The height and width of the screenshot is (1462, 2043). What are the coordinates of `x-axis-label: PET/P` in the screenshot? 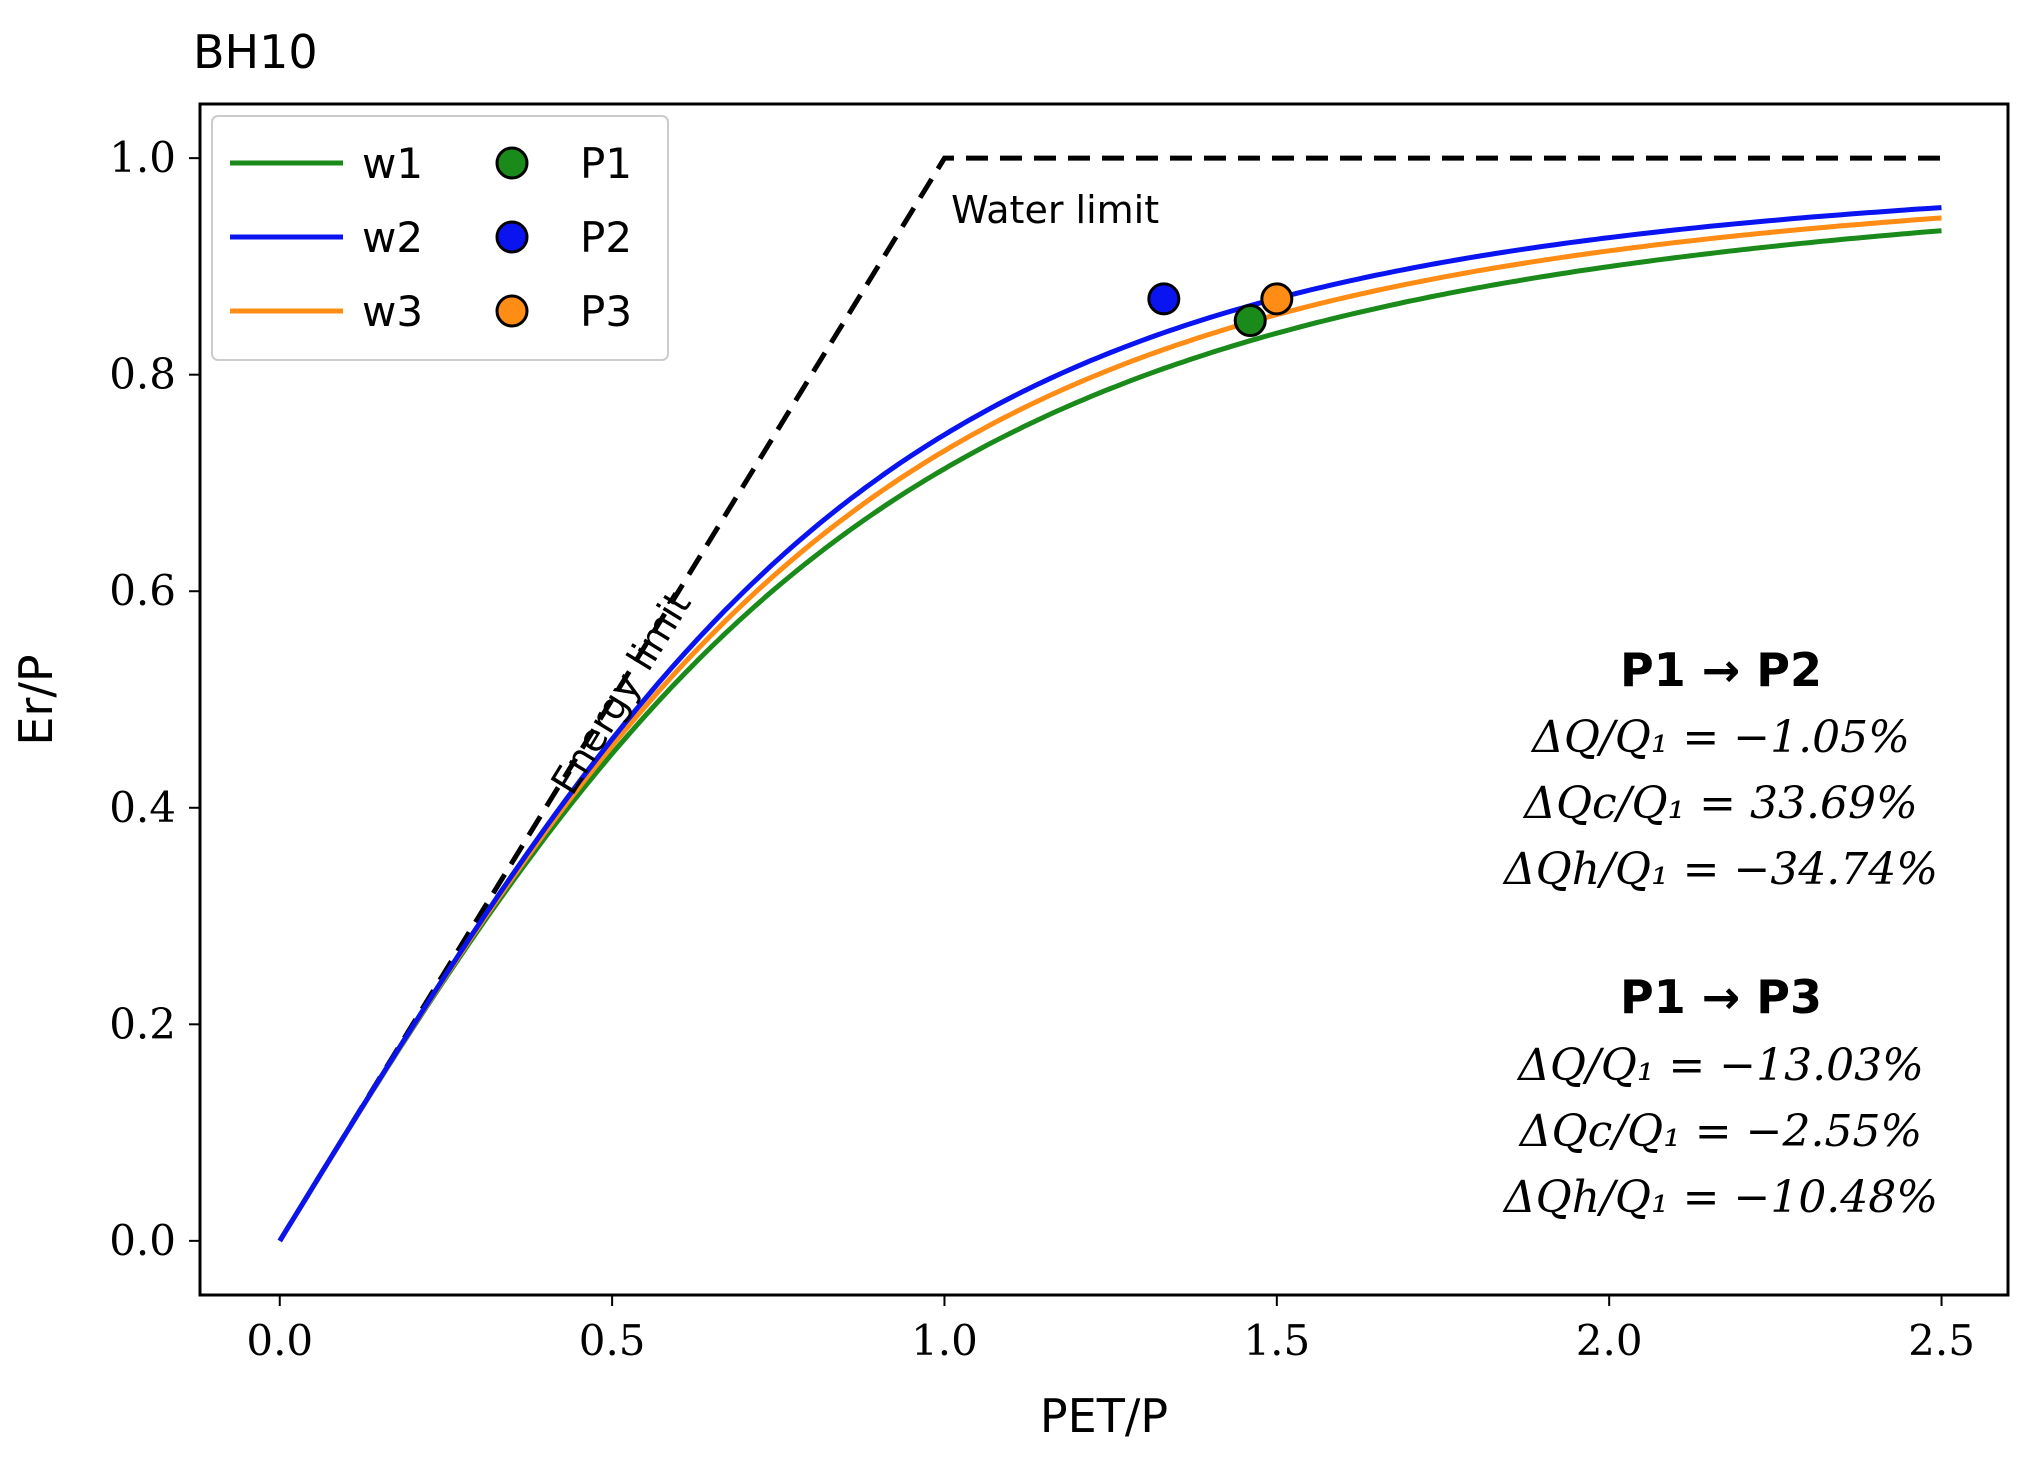 It's located at (1104, 1416).